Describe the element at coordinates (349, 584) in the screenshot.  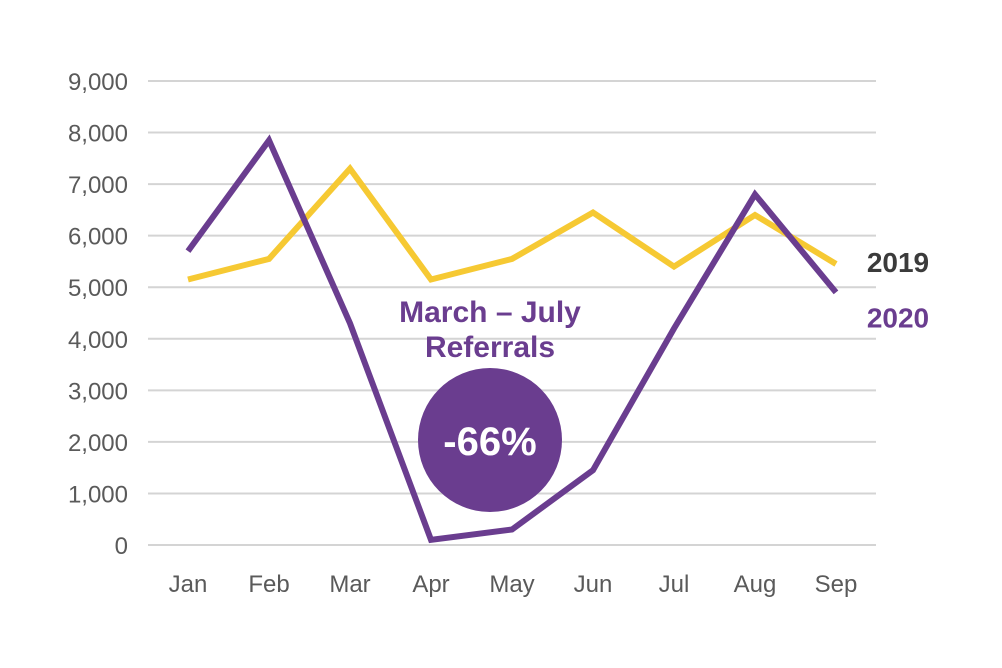
I see `x-tick-label: Mar` at that location.